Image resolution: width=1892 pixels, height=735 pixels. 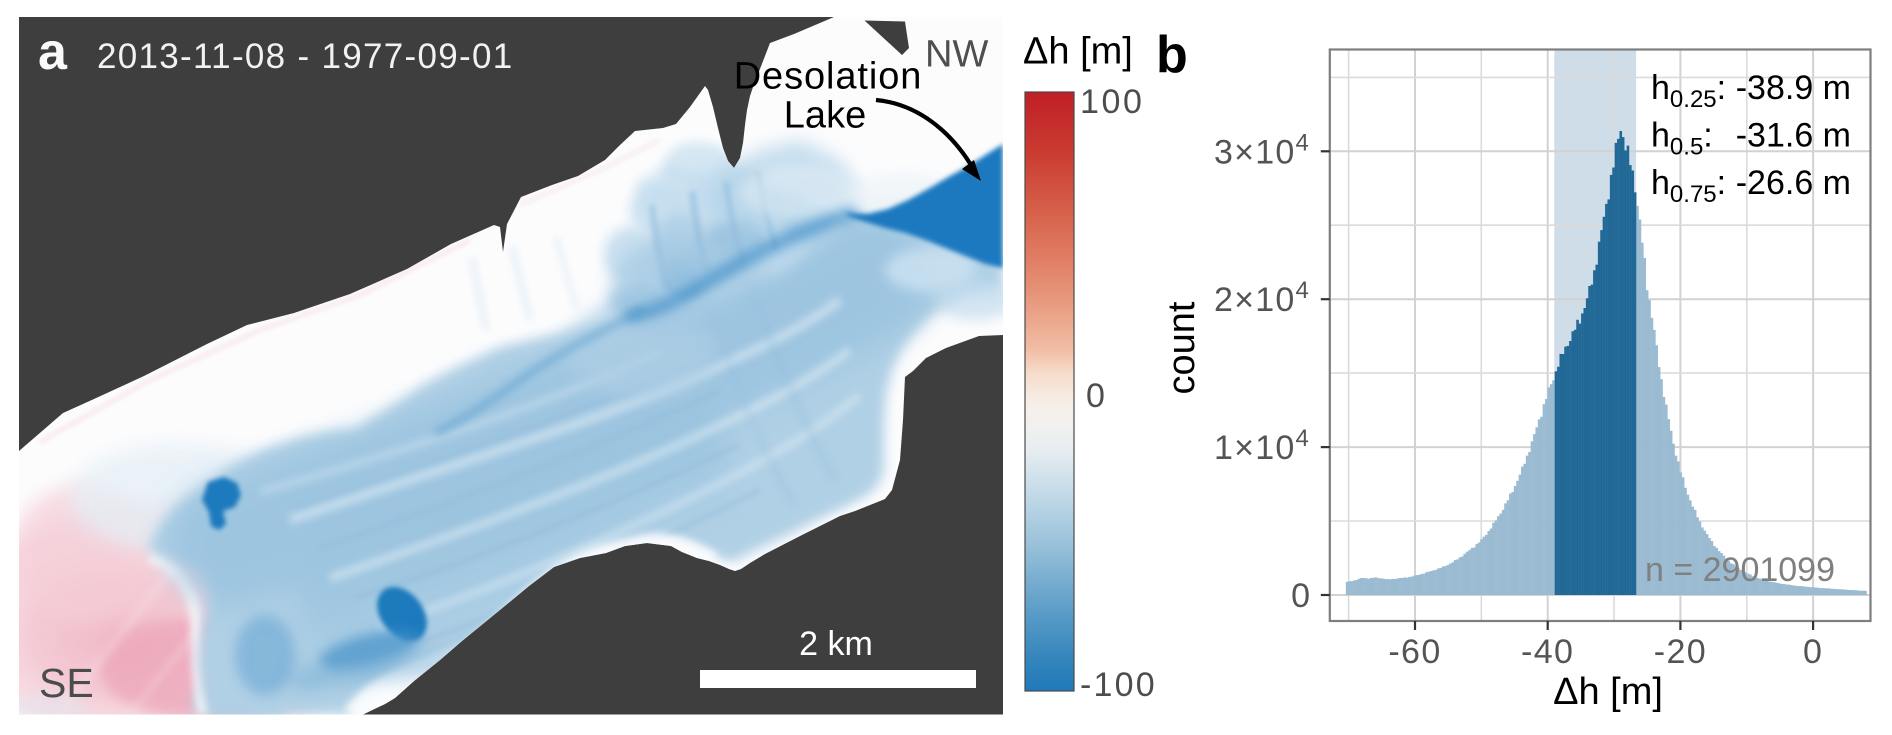 What do you see at coordinates (1112, 102) in the screenshot?
I see `svg-text: 100` at bounding box center [1112, 102].